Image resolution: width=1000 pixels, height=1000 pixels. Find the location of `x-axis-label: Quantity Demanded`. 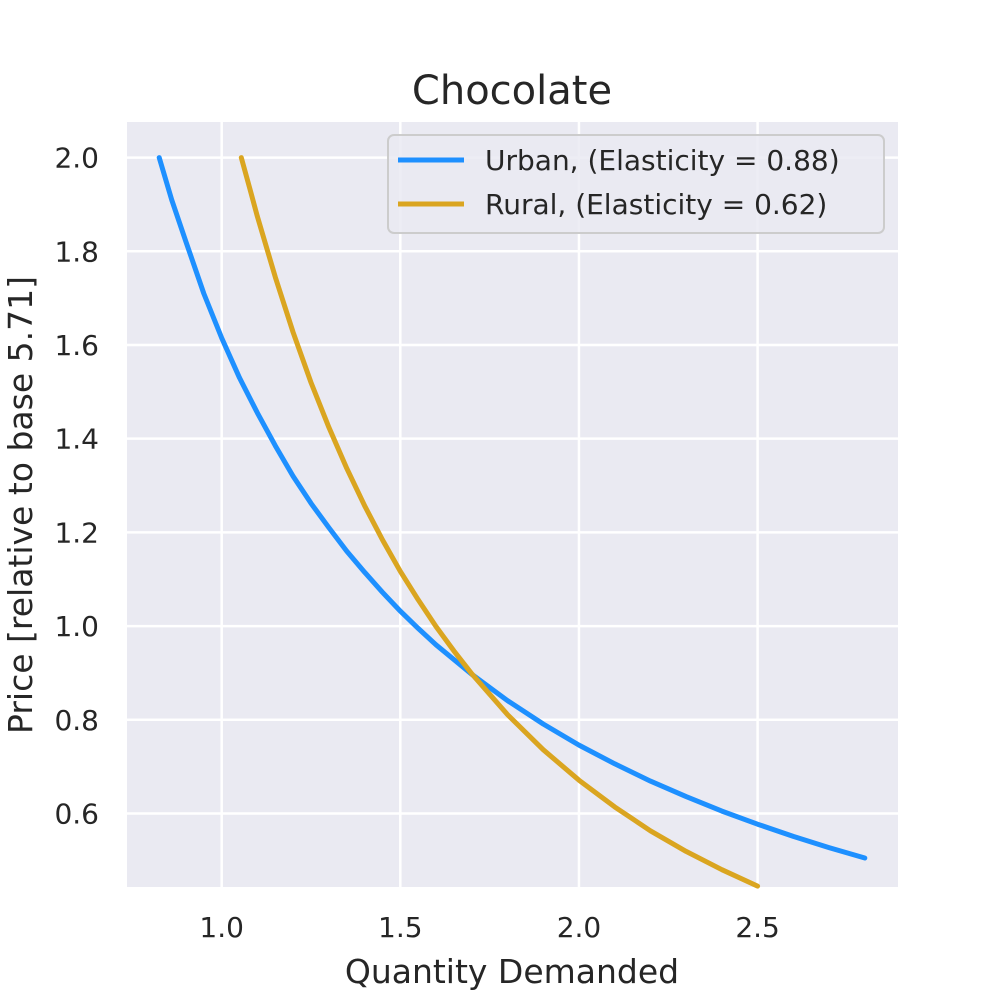

x-axis-label: Quantity Demanded is located at coordinates (512, 971).